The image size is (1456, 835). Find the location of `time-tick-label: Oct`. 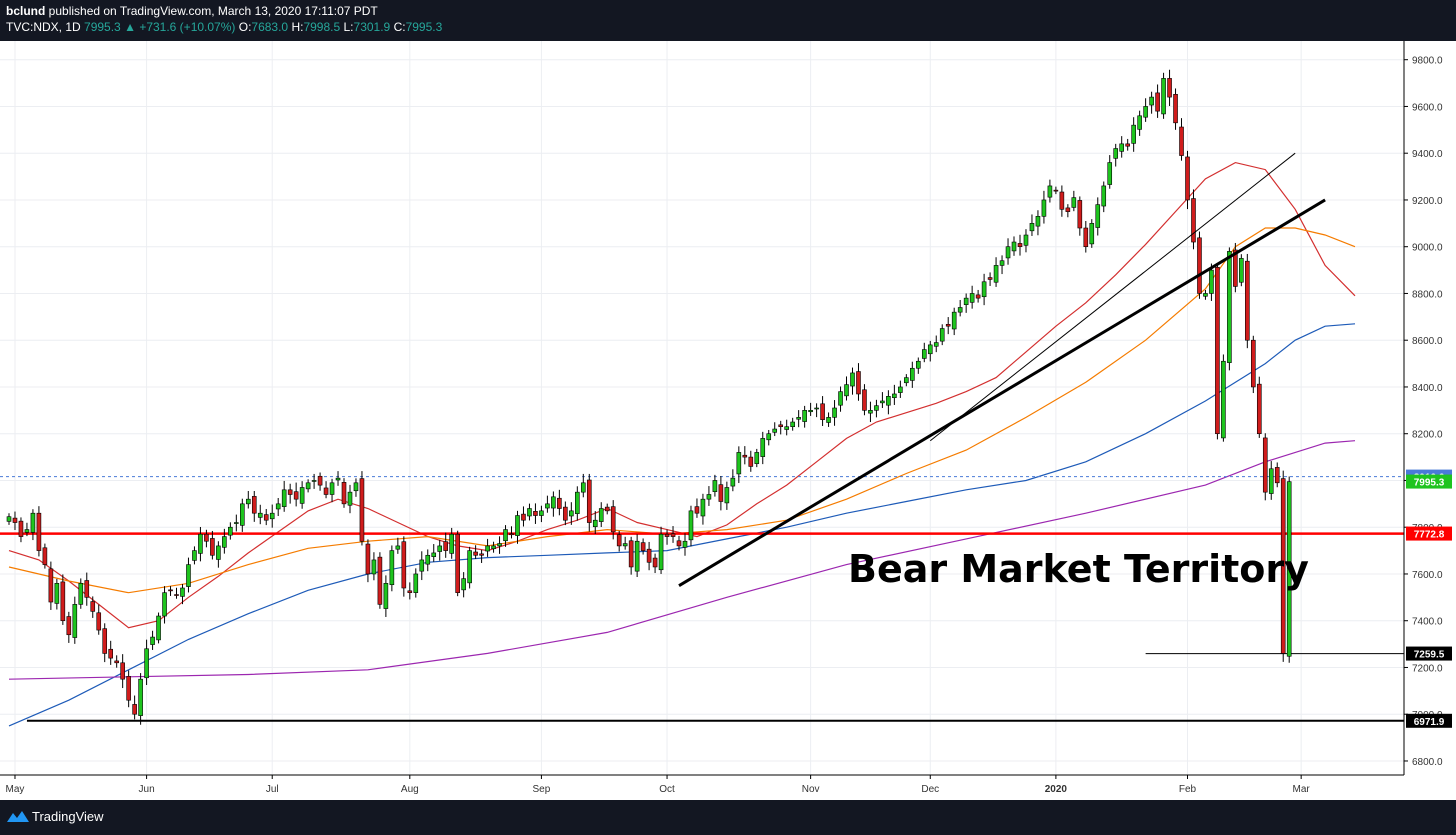

time-tick-label: Oct is located at coordinates (667, 789).